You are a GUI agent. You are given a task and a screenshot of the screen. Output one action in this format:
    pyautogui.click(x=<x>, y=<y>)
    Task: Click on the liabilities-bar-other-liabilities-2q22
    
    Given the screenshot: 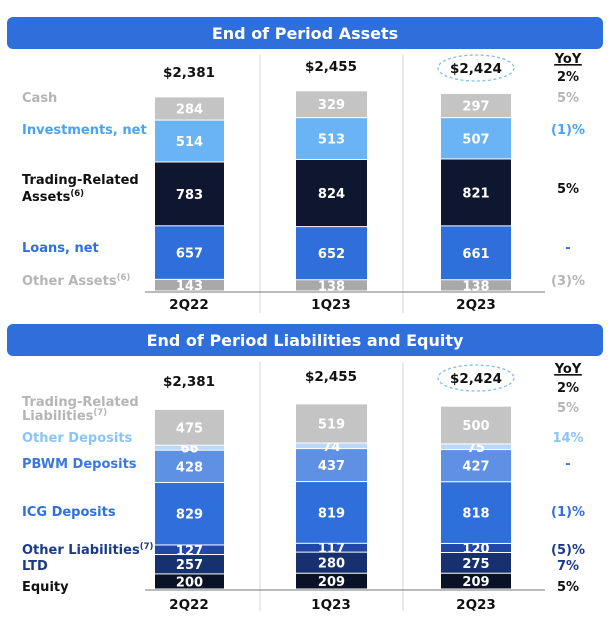 What is the action you would take?
    pyautogui.click(x=189, y=550)
    